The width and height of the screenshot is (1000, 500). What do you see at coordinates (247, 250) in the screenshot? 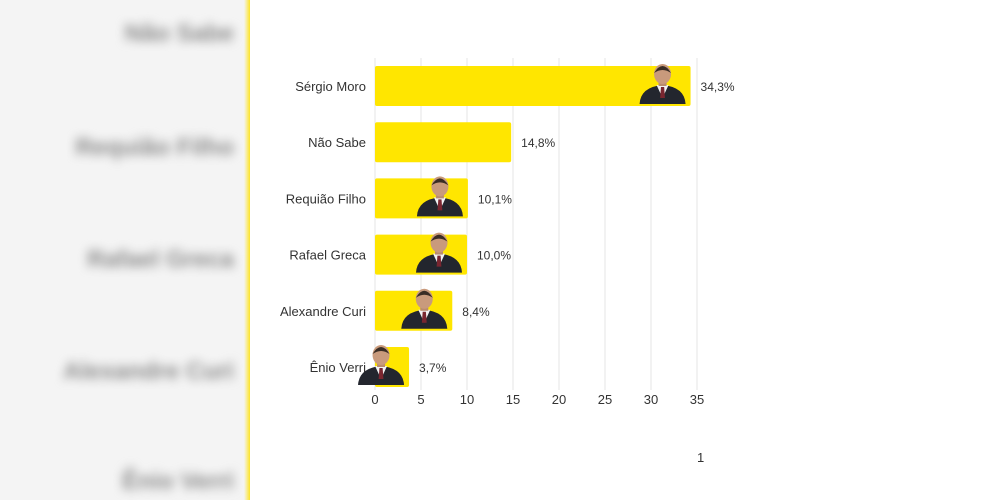
I see `yellow-edge-glow` at bounding box center [247, 250].